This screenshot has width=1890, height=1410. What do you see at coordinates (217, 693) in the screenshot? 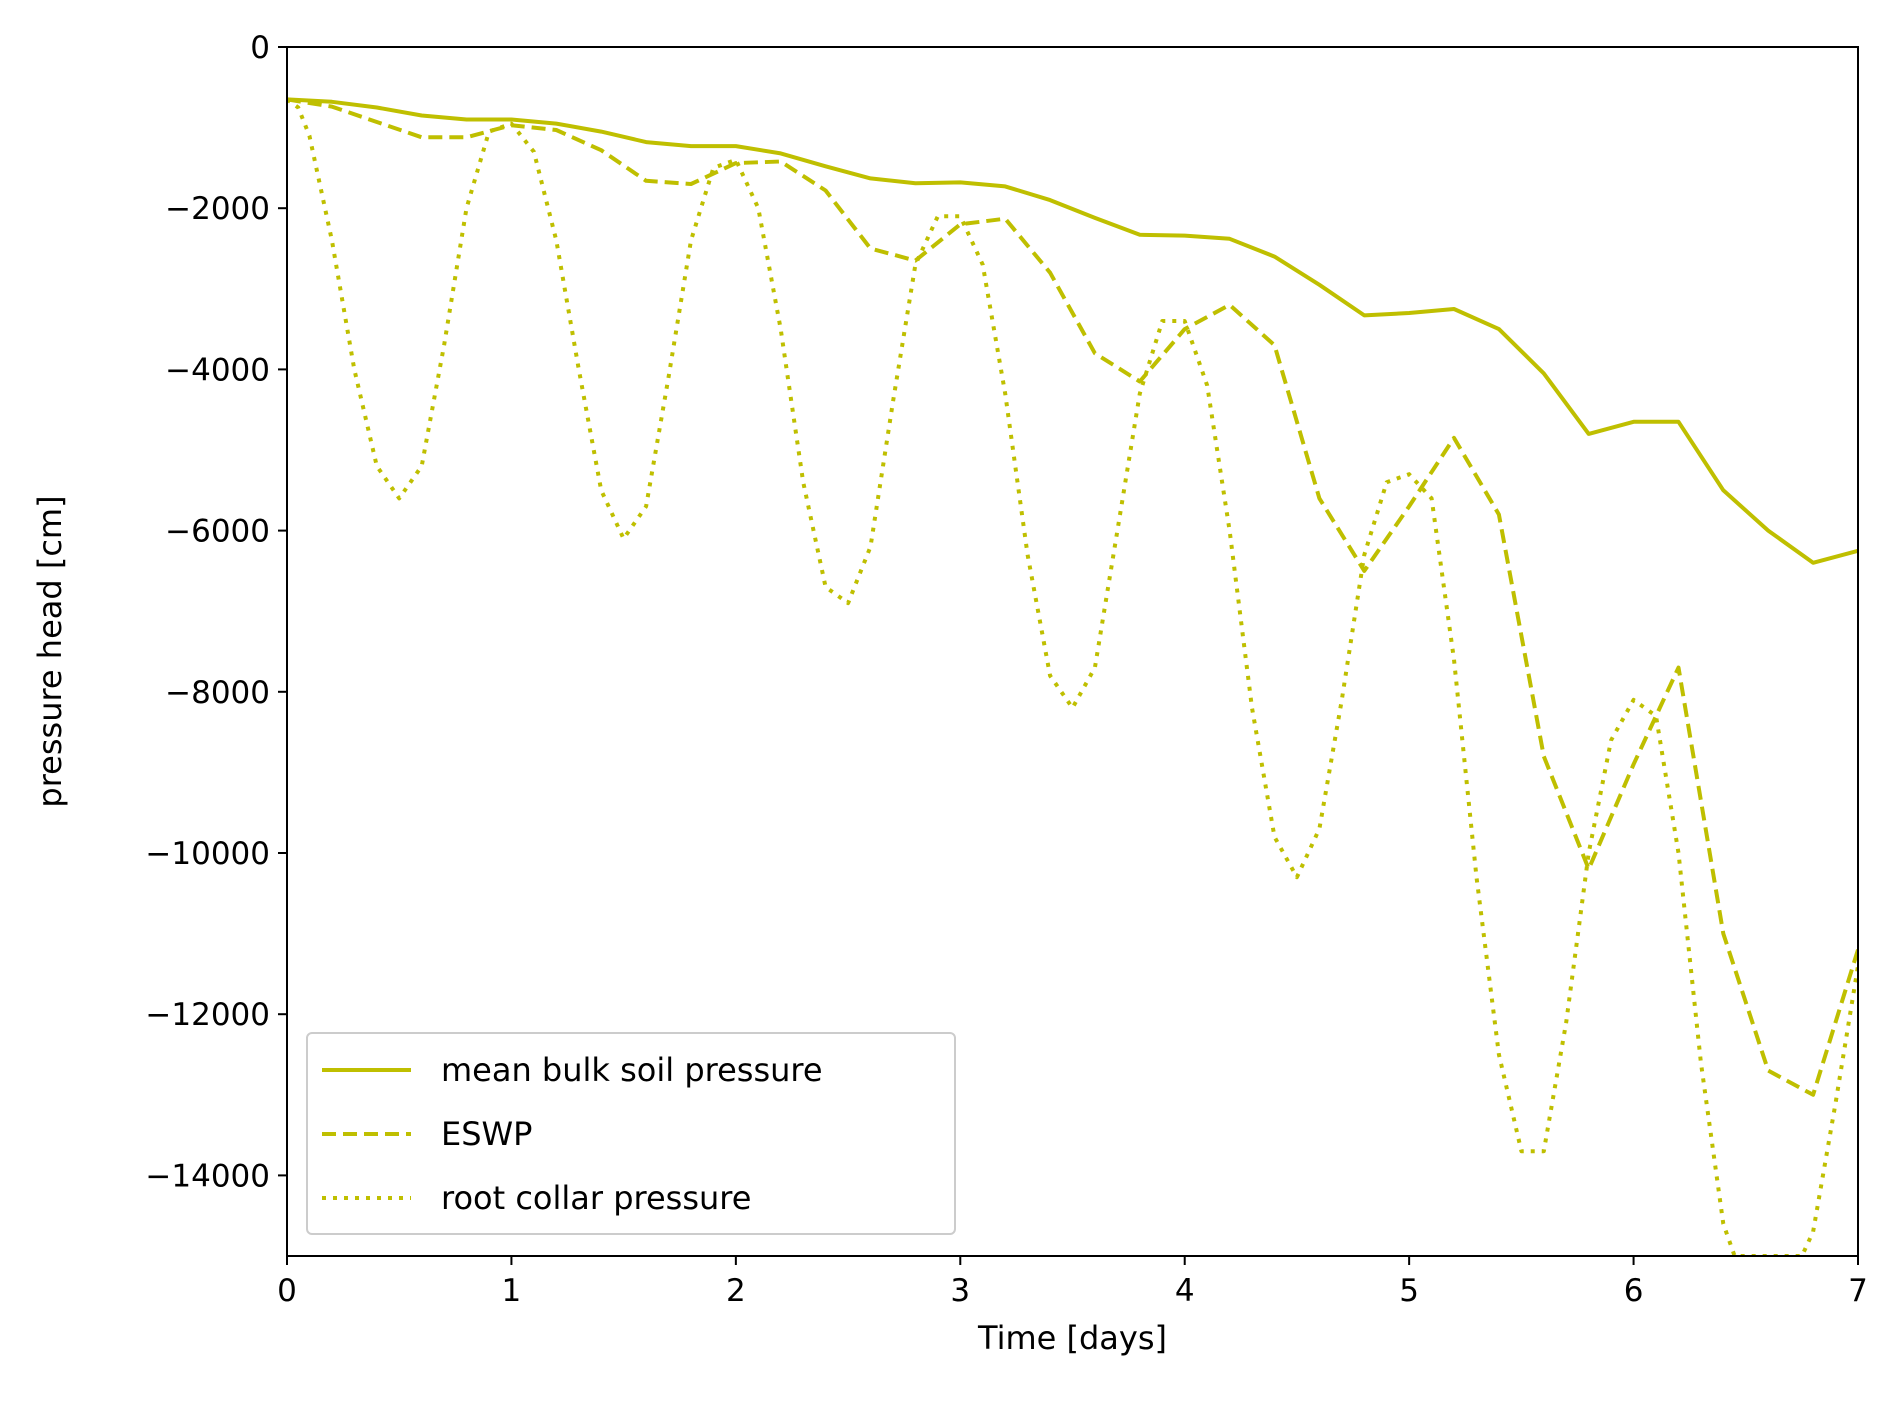
I see `y-tick-label-4: −8000` at bounding box center [217, 693].